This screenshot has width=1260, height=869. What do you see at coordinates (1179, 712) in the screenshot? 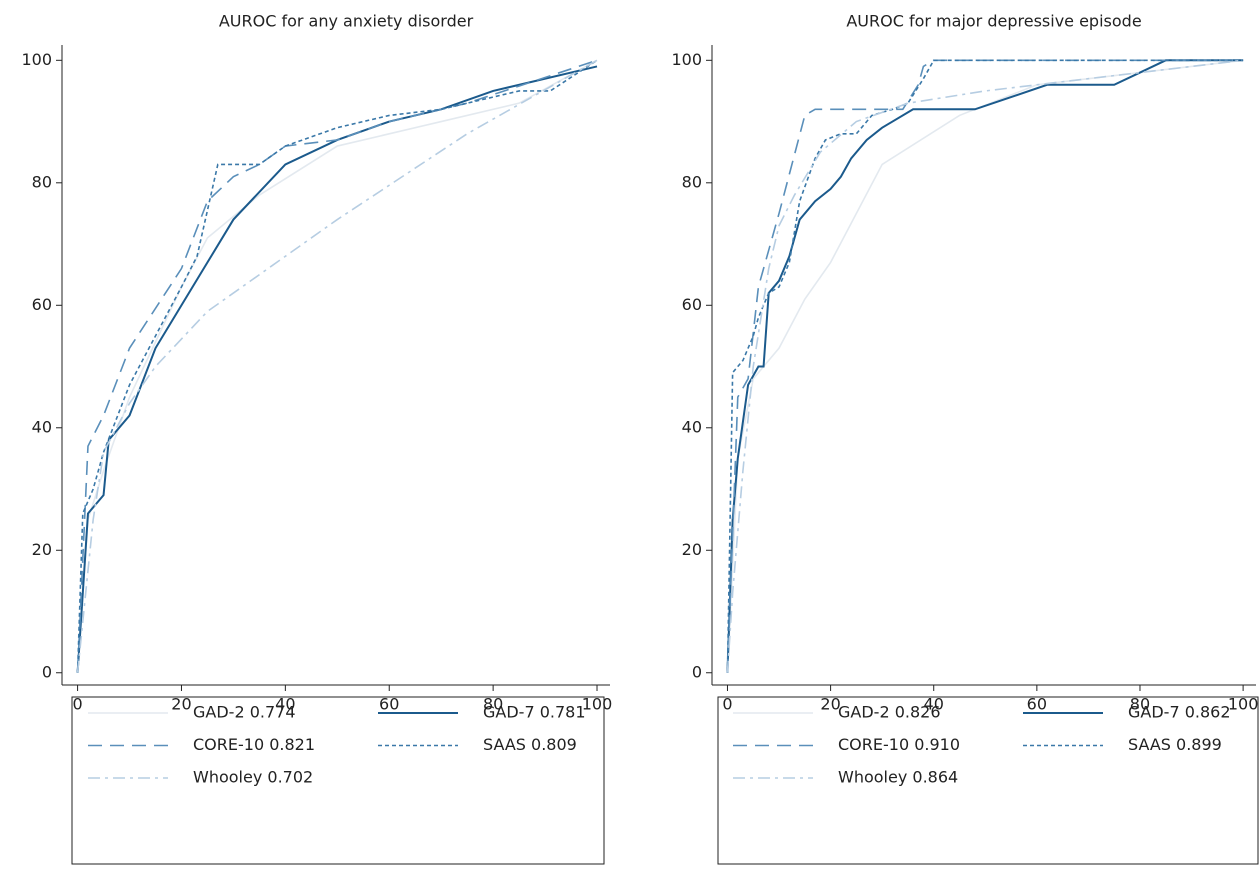
I see `legend-label: GAD-7 0.862` at bounding box center [1179, 712].